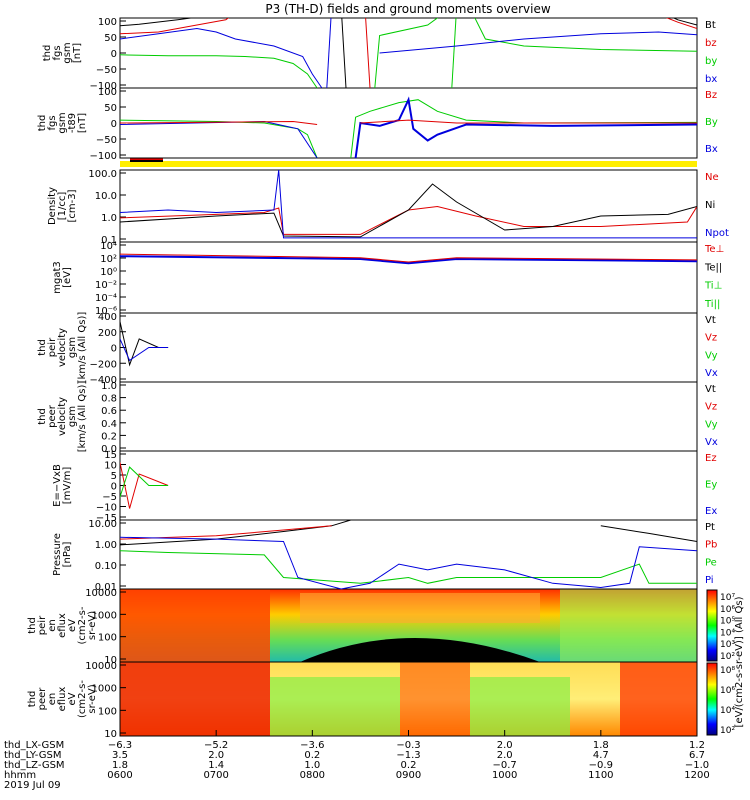 This screenshot has height=800, width=750. I want to click on series-bz-jump, so click(368, 53).